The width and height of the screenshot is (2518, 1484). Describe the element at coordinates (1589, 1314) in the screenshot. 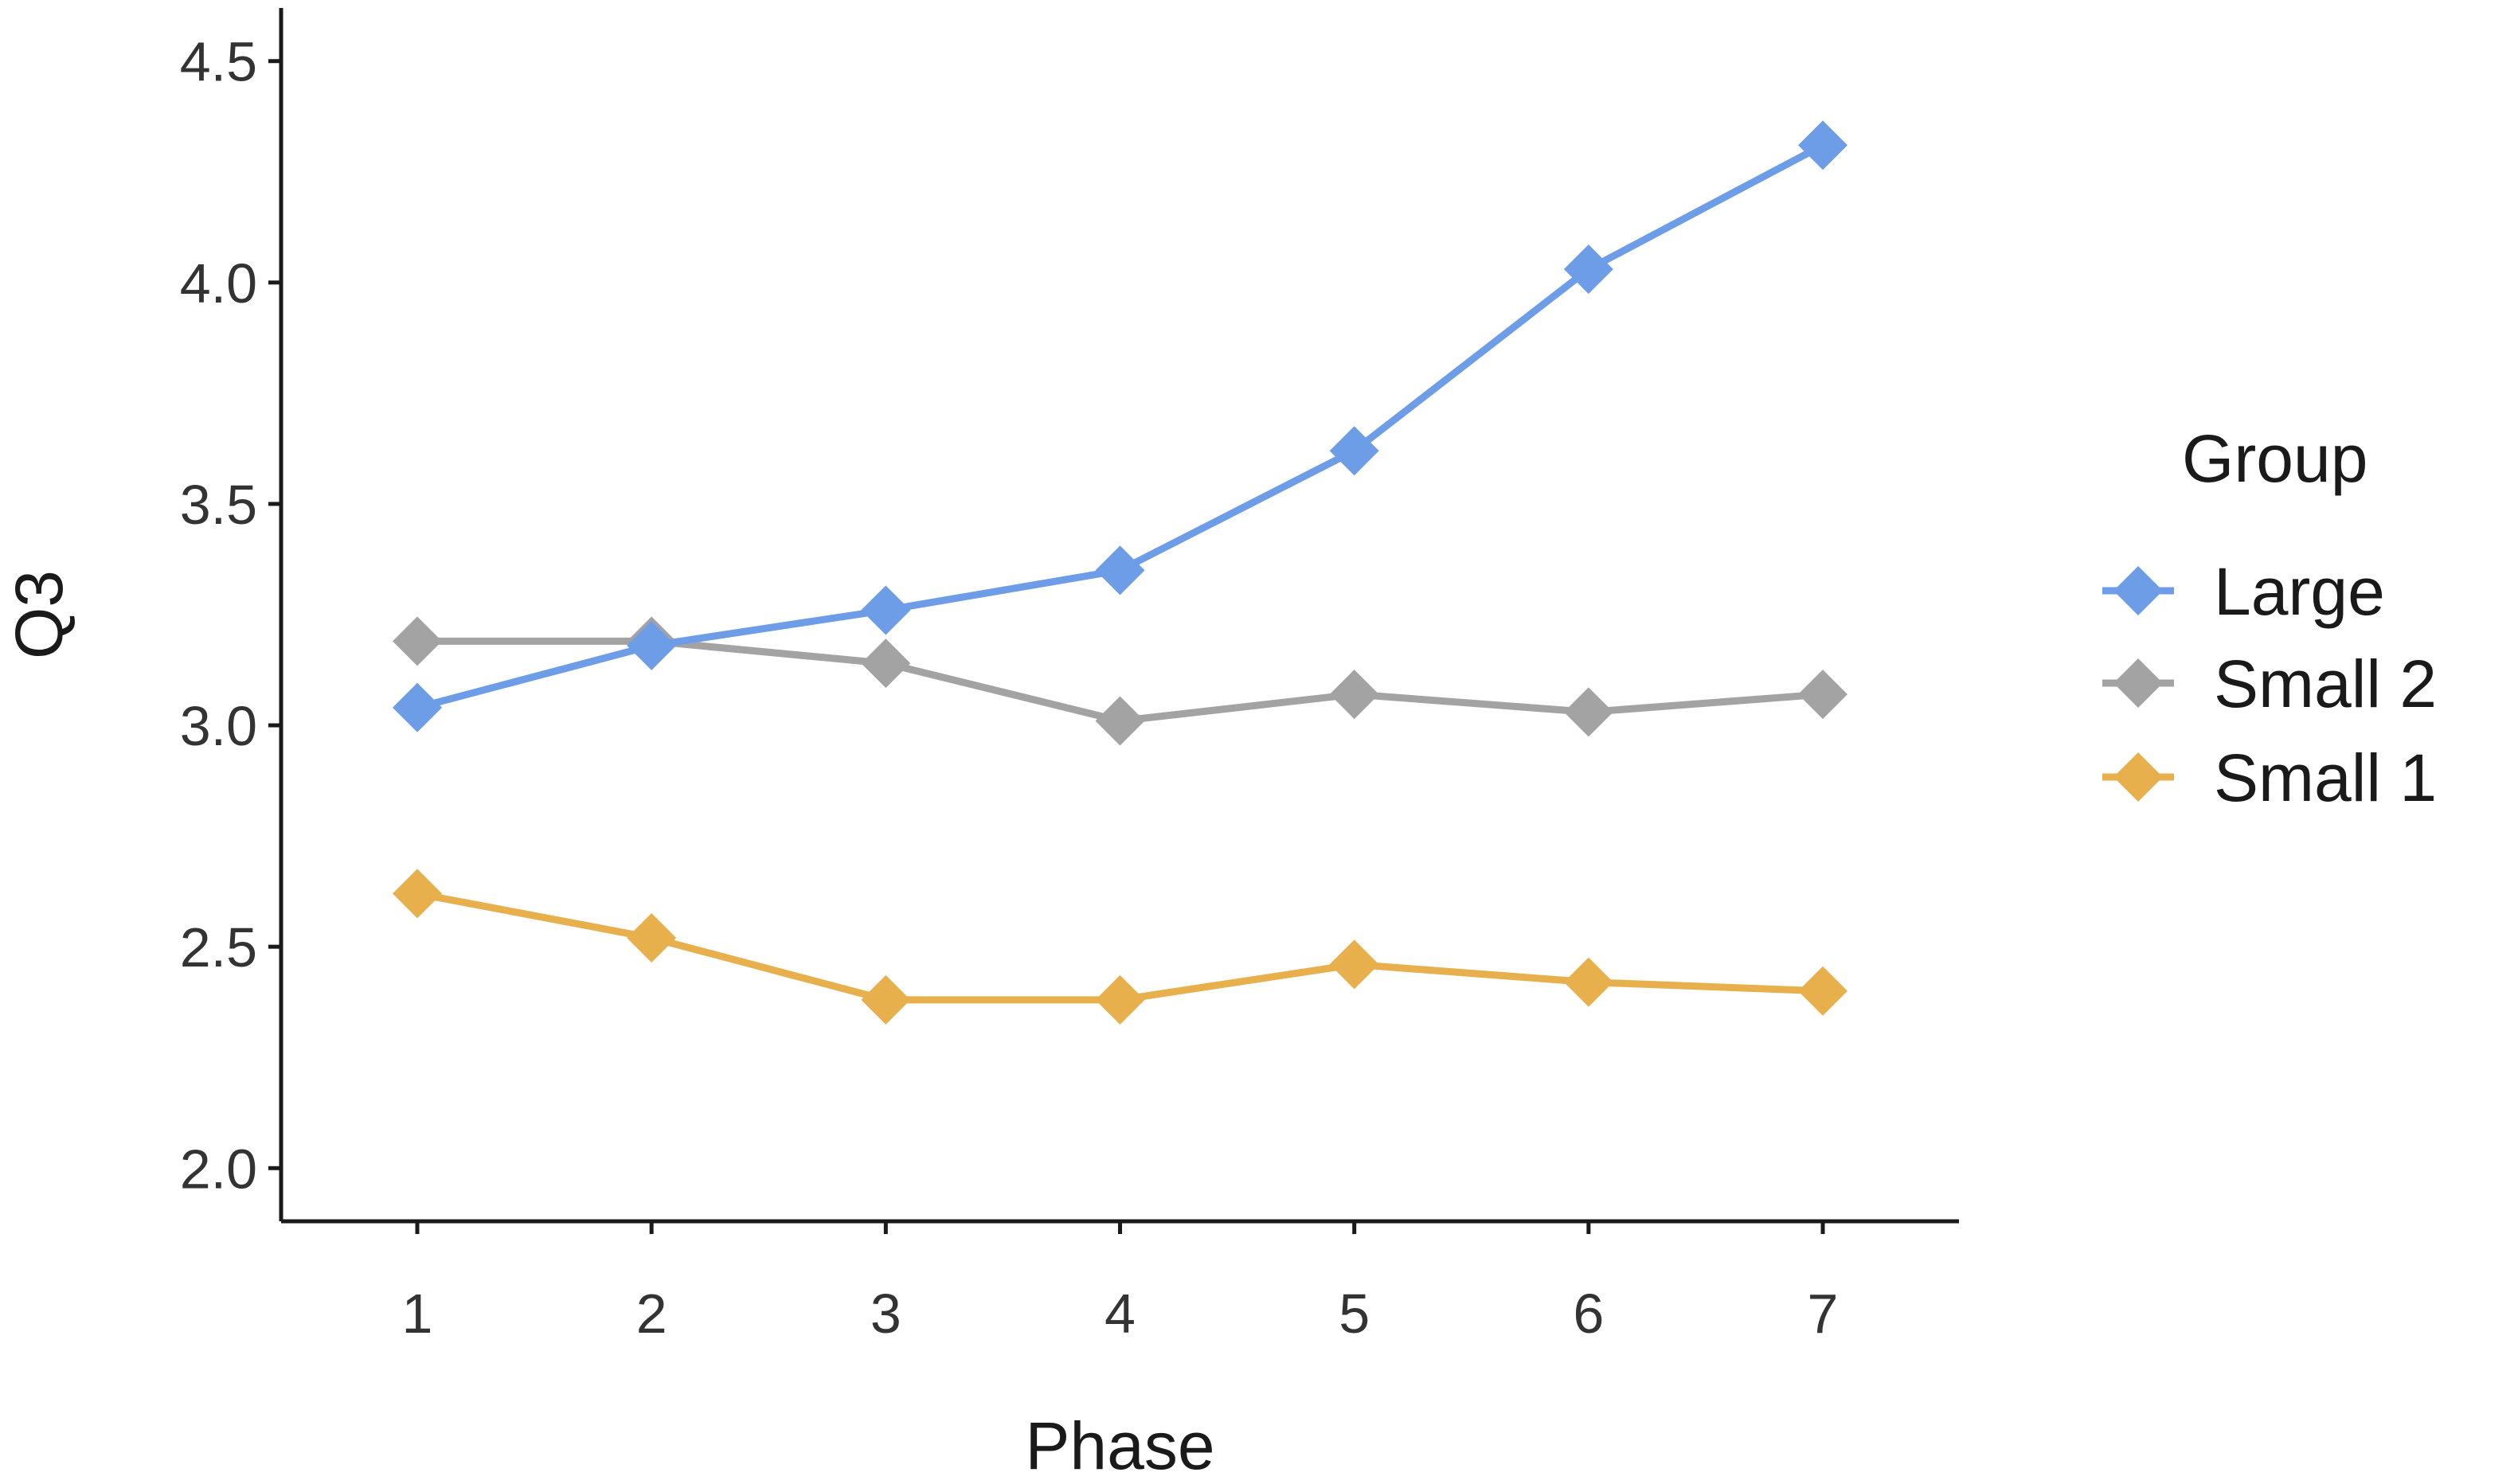

I see `x-tick-label: 6` at that location.